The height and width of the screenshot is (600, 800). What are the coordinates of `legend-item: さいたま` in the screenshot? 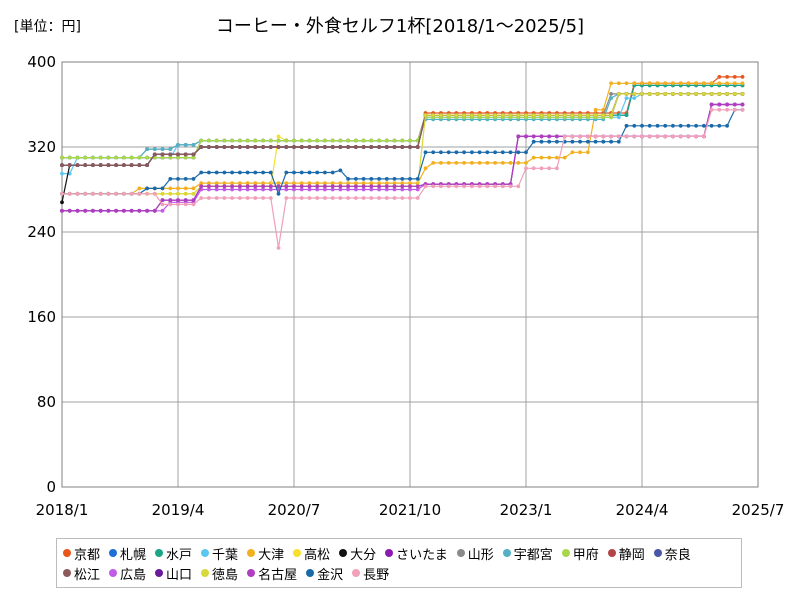 It's located at (416, 553).